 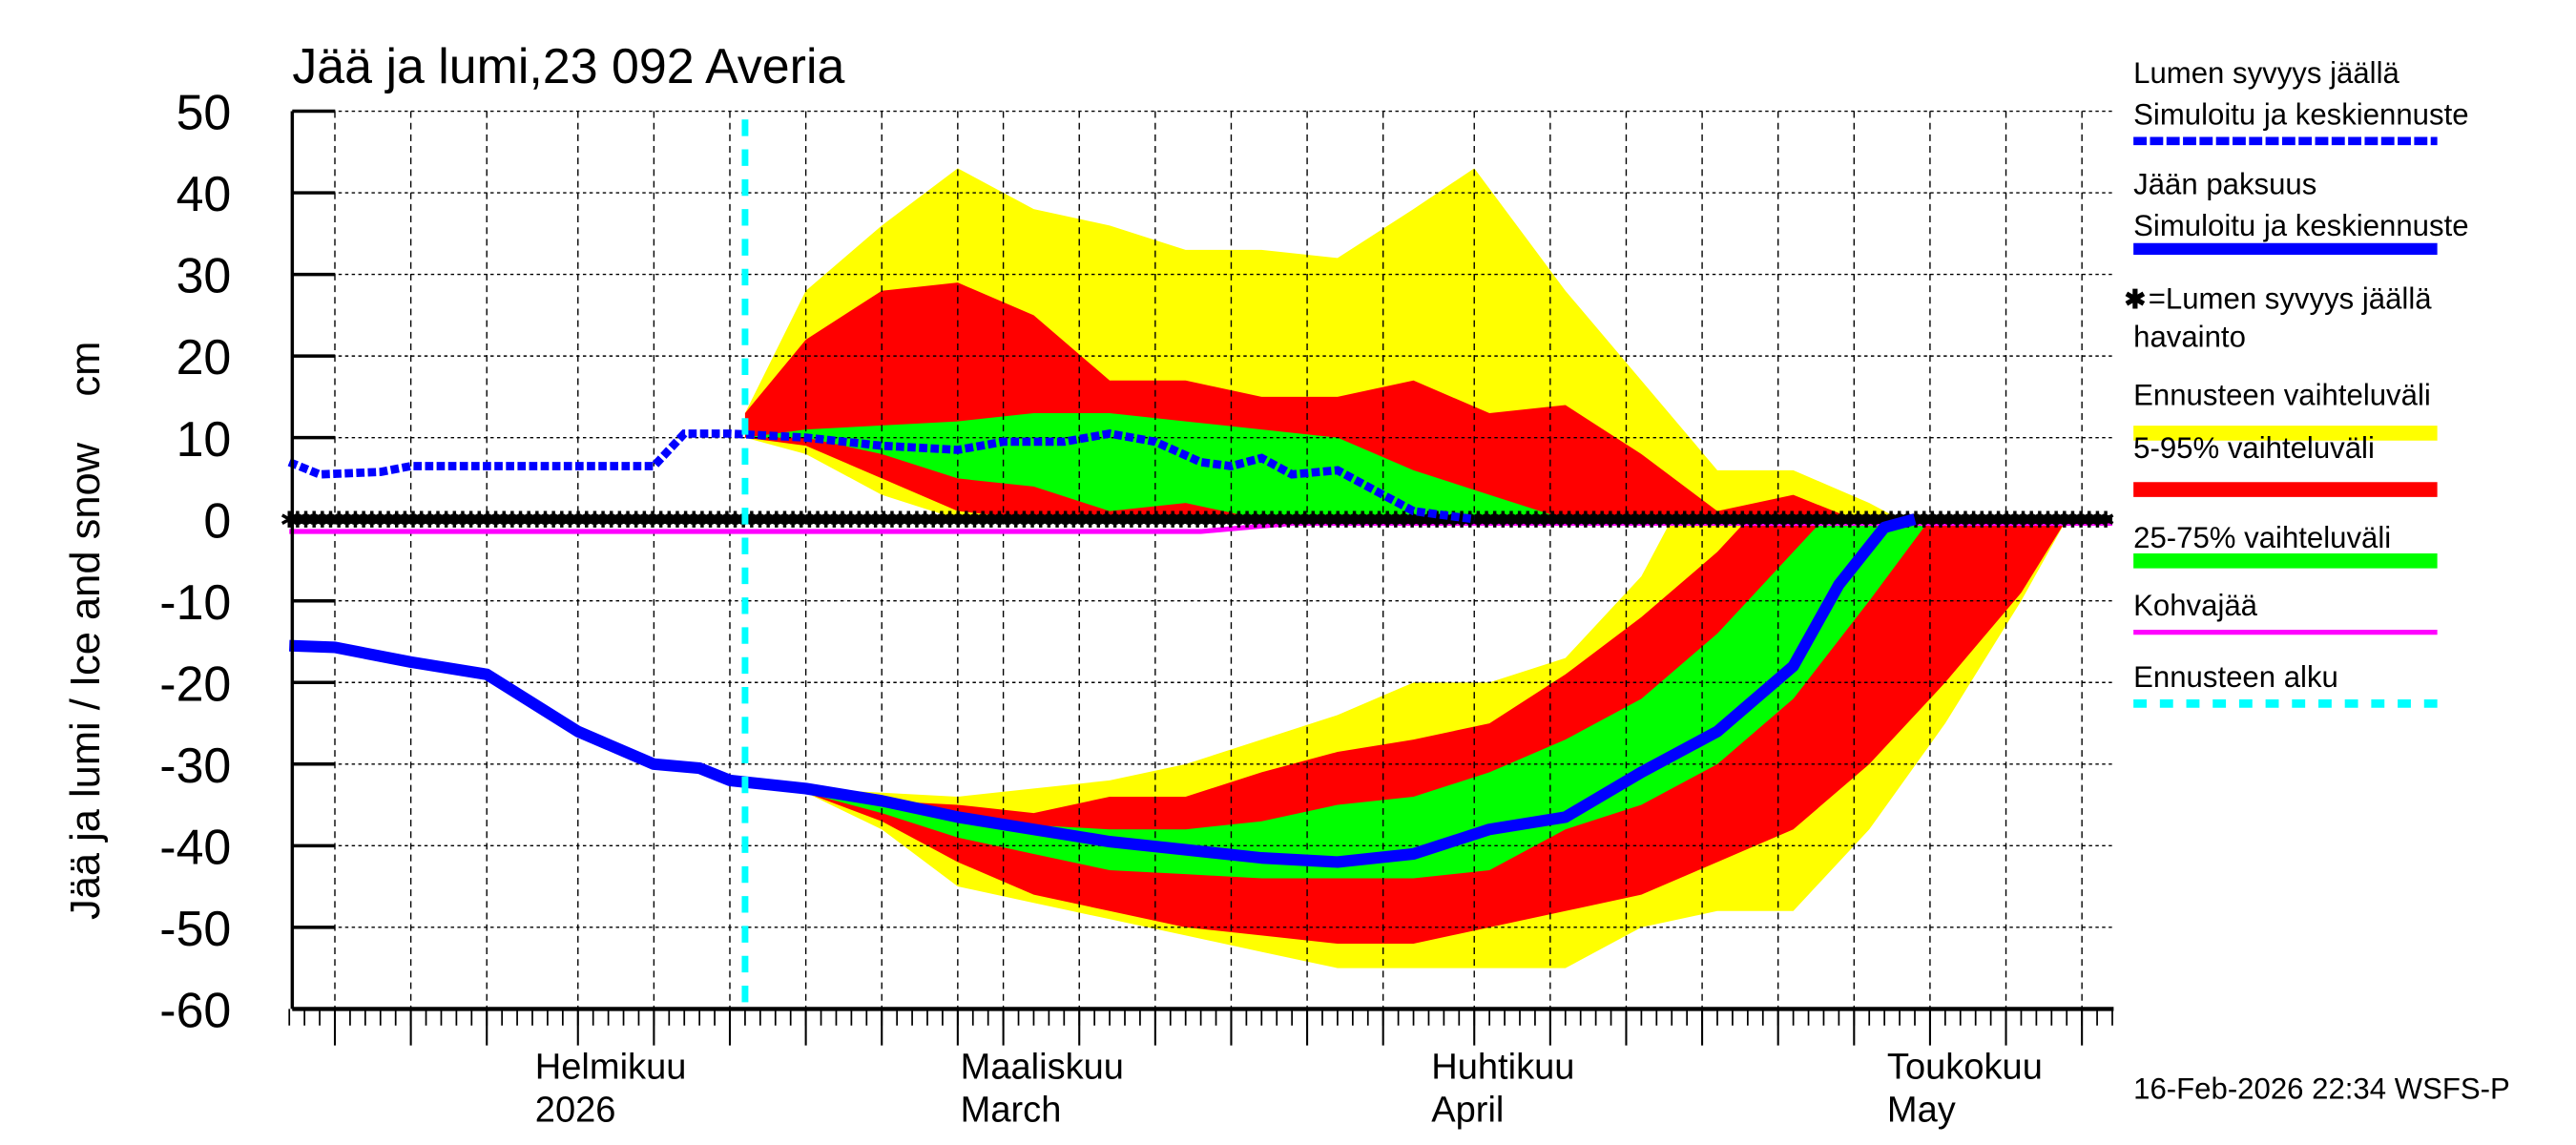 What do you see at coordinates (2135, 298) in the screenshot?
I see `asterisk-icon` at bounding box center [2135, 298].